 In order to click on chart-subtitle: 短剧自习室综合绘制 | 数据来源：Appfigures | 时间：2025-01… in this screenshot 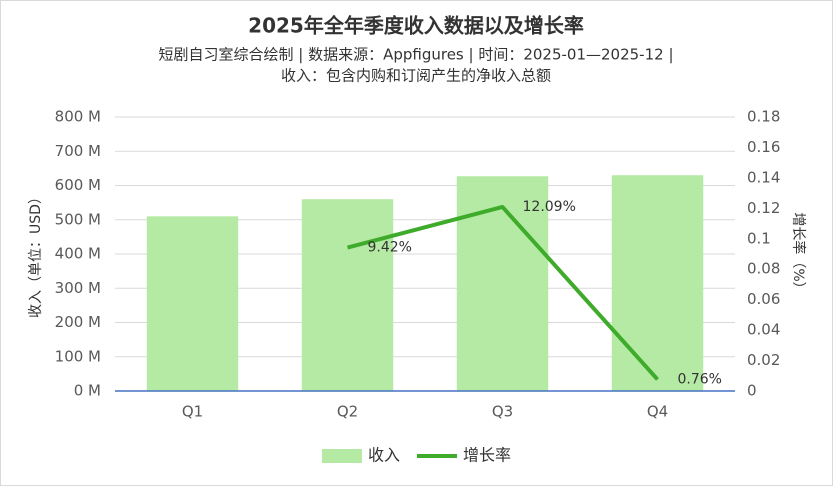, I will do `click(415, 55)`.